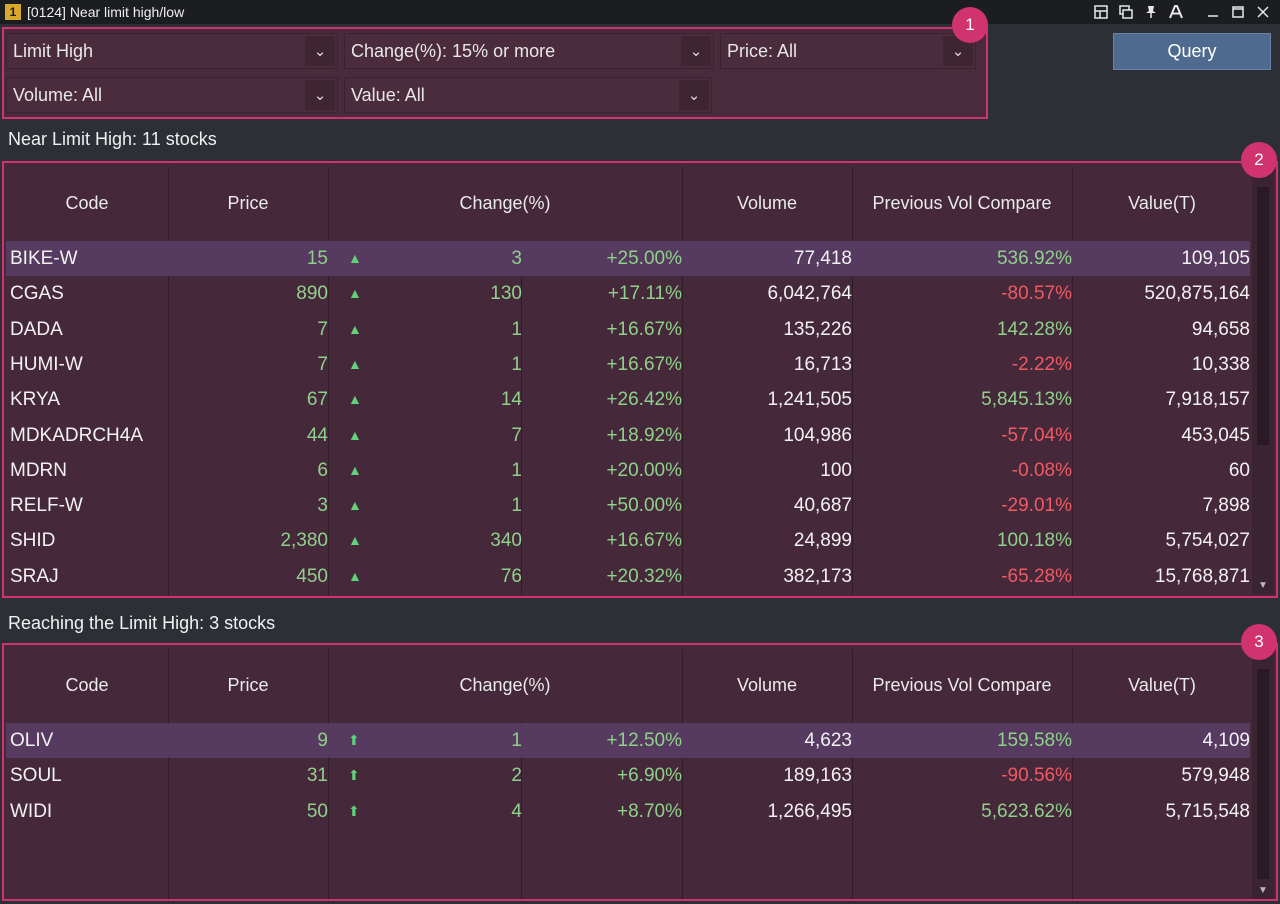  What do you see at coordinates (1151, 12) in the screenshot?
I see `pin-icon` at bounding box center [1151, 12].